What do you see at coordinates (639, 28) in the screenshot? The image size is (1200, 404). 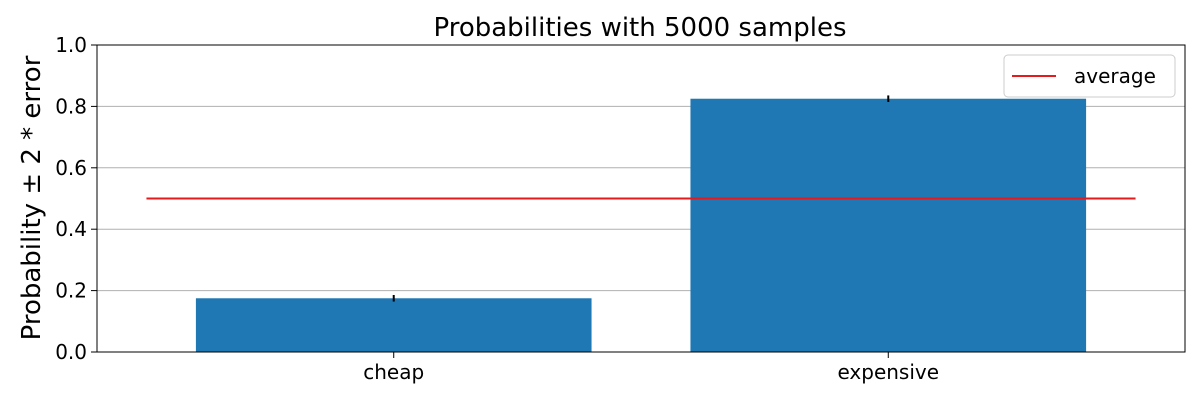 I see `chart-title: Probabilities with 5000 samples` at bounding box center [639, 28].